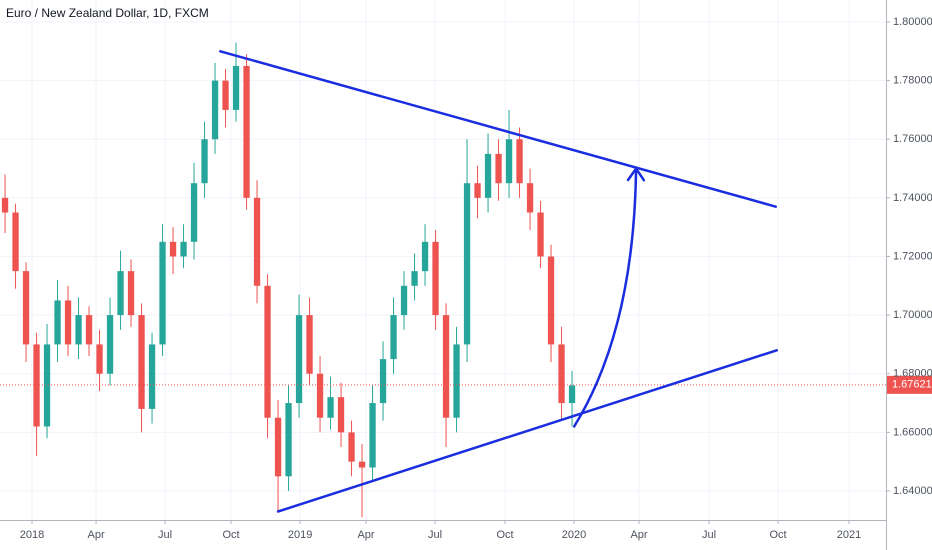 The image size is (932, 550). I want to click on y-tick-label: 1.78000, so click(912, 81).